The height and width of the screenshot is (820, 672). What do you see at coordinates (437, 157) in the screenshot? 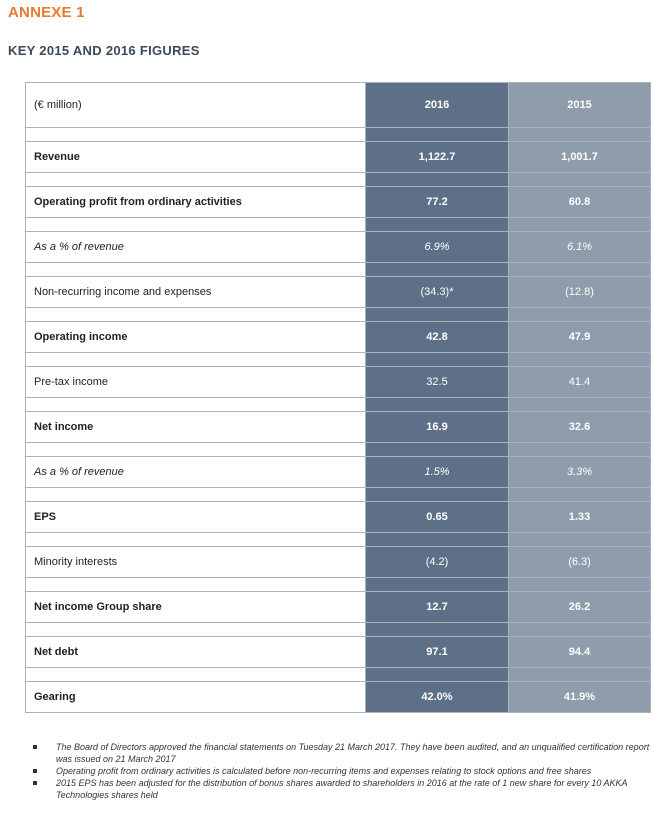
I see `value-2016: 1,122.7` at bounding box center [437, 157].